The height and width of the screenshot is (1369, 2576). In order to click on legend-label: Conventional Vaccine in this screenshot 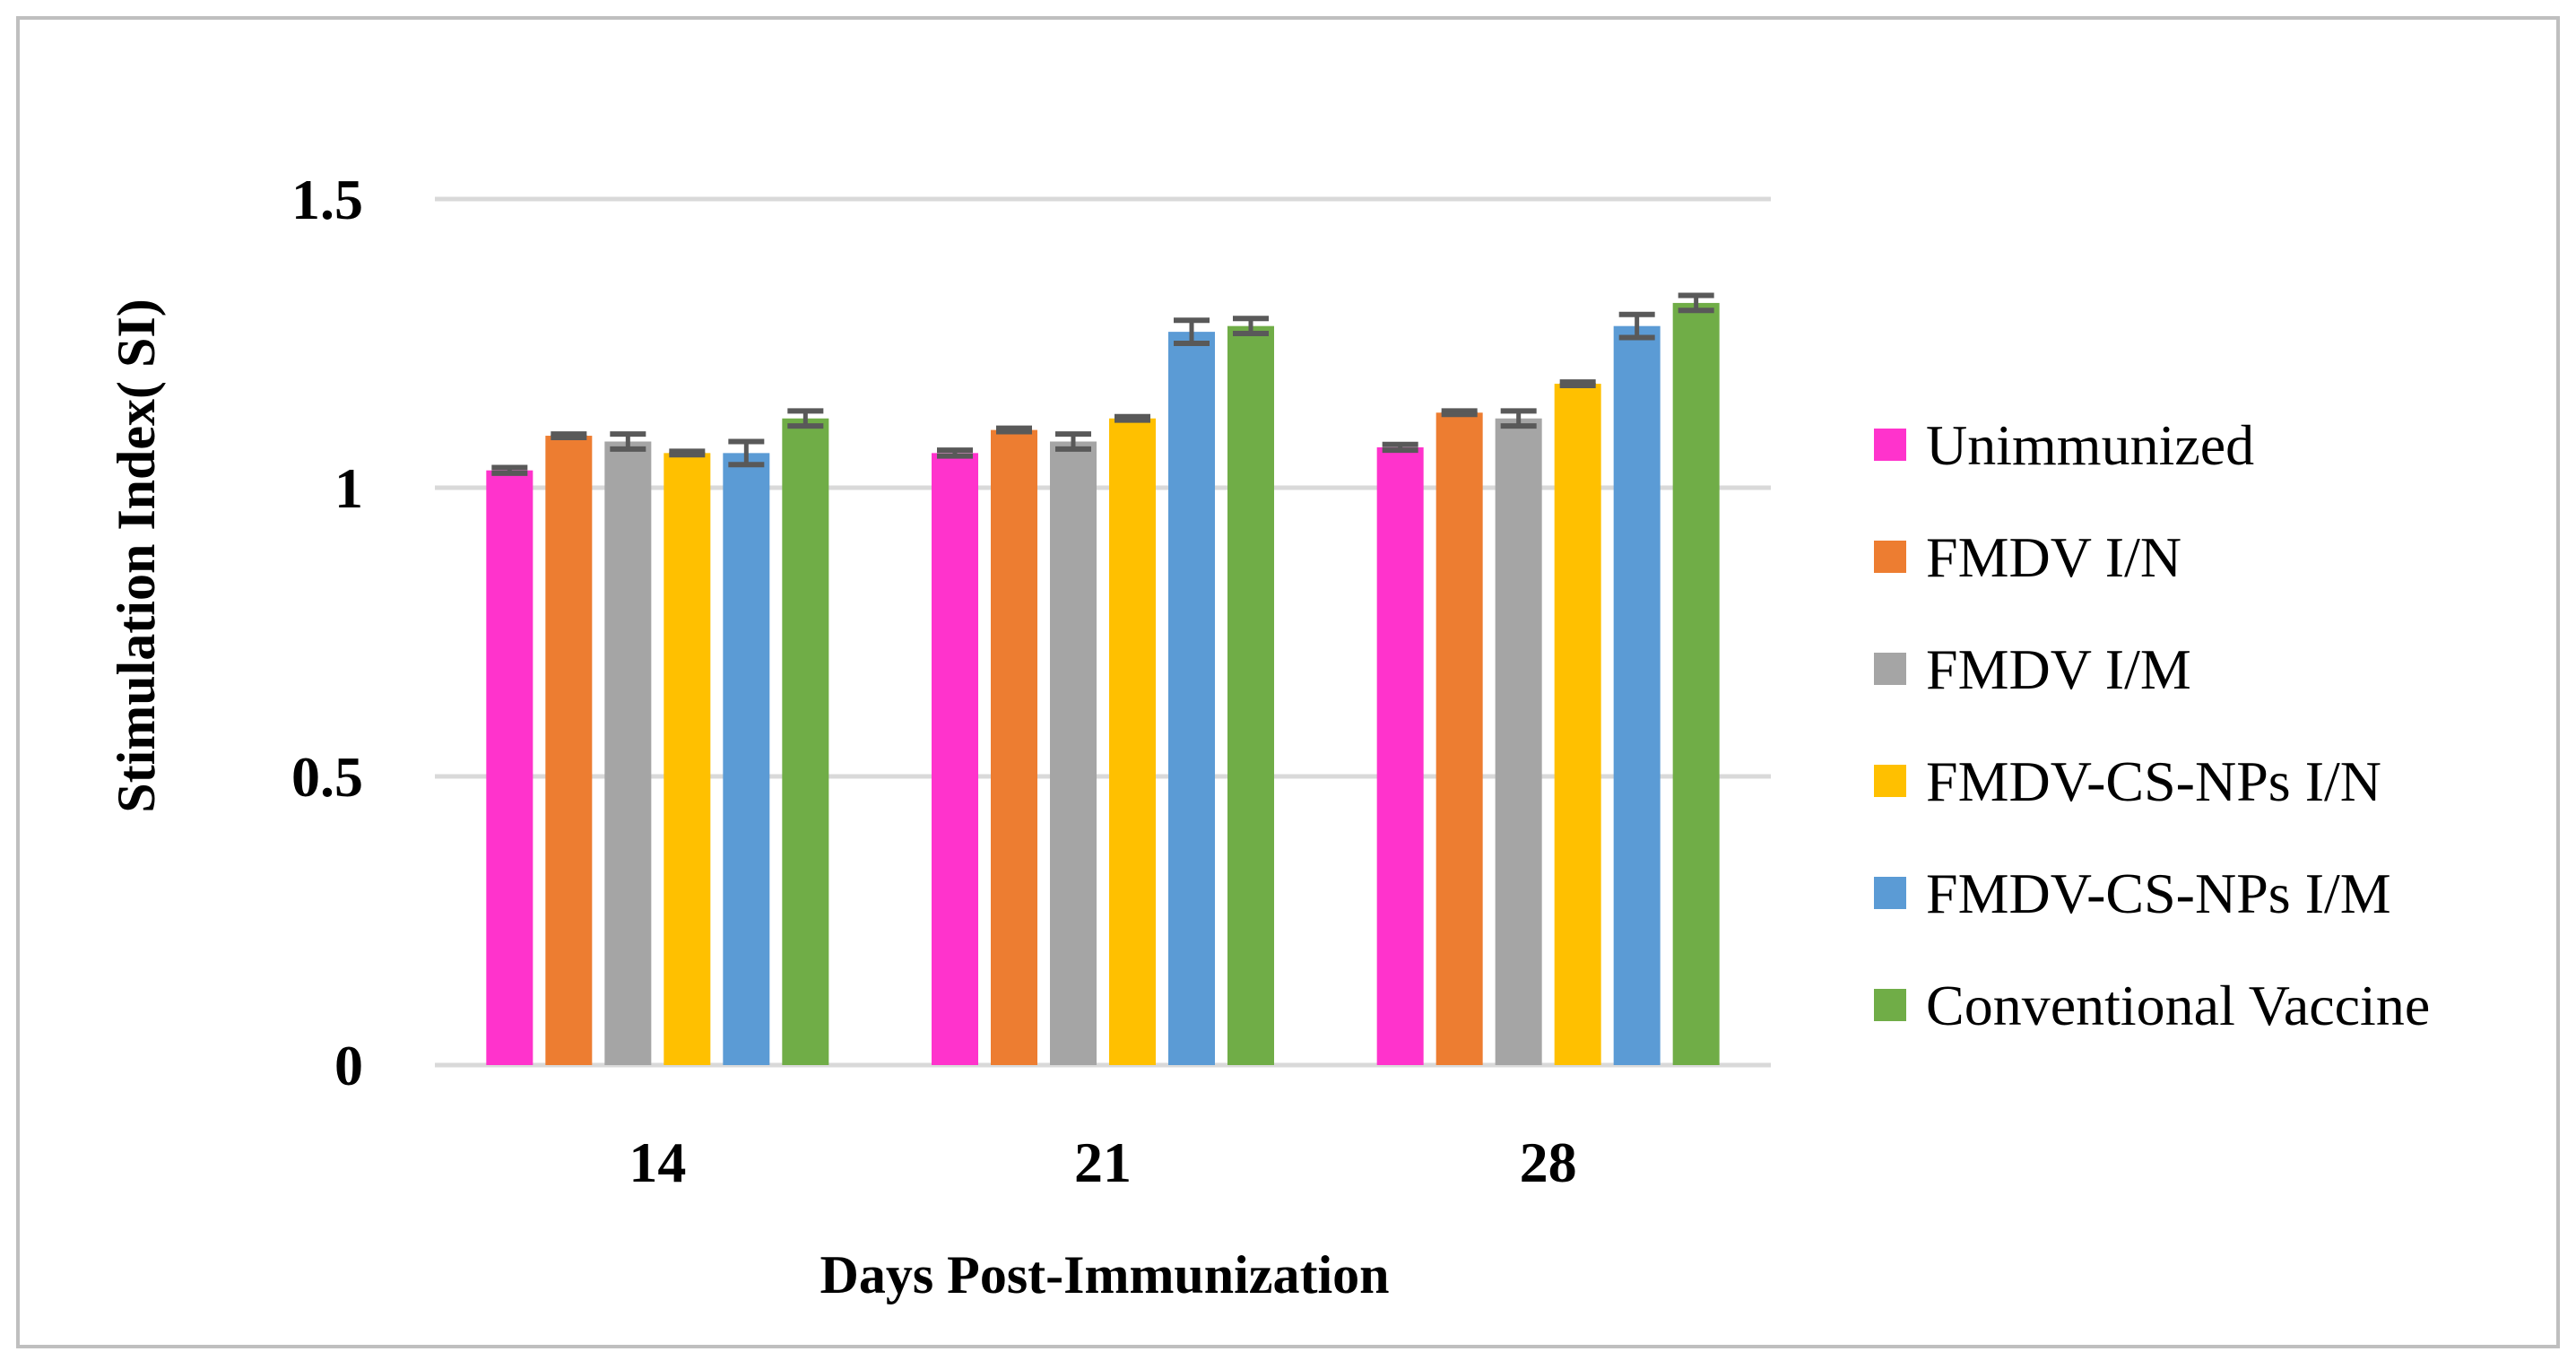, I will do `click(2178, 1005)`.